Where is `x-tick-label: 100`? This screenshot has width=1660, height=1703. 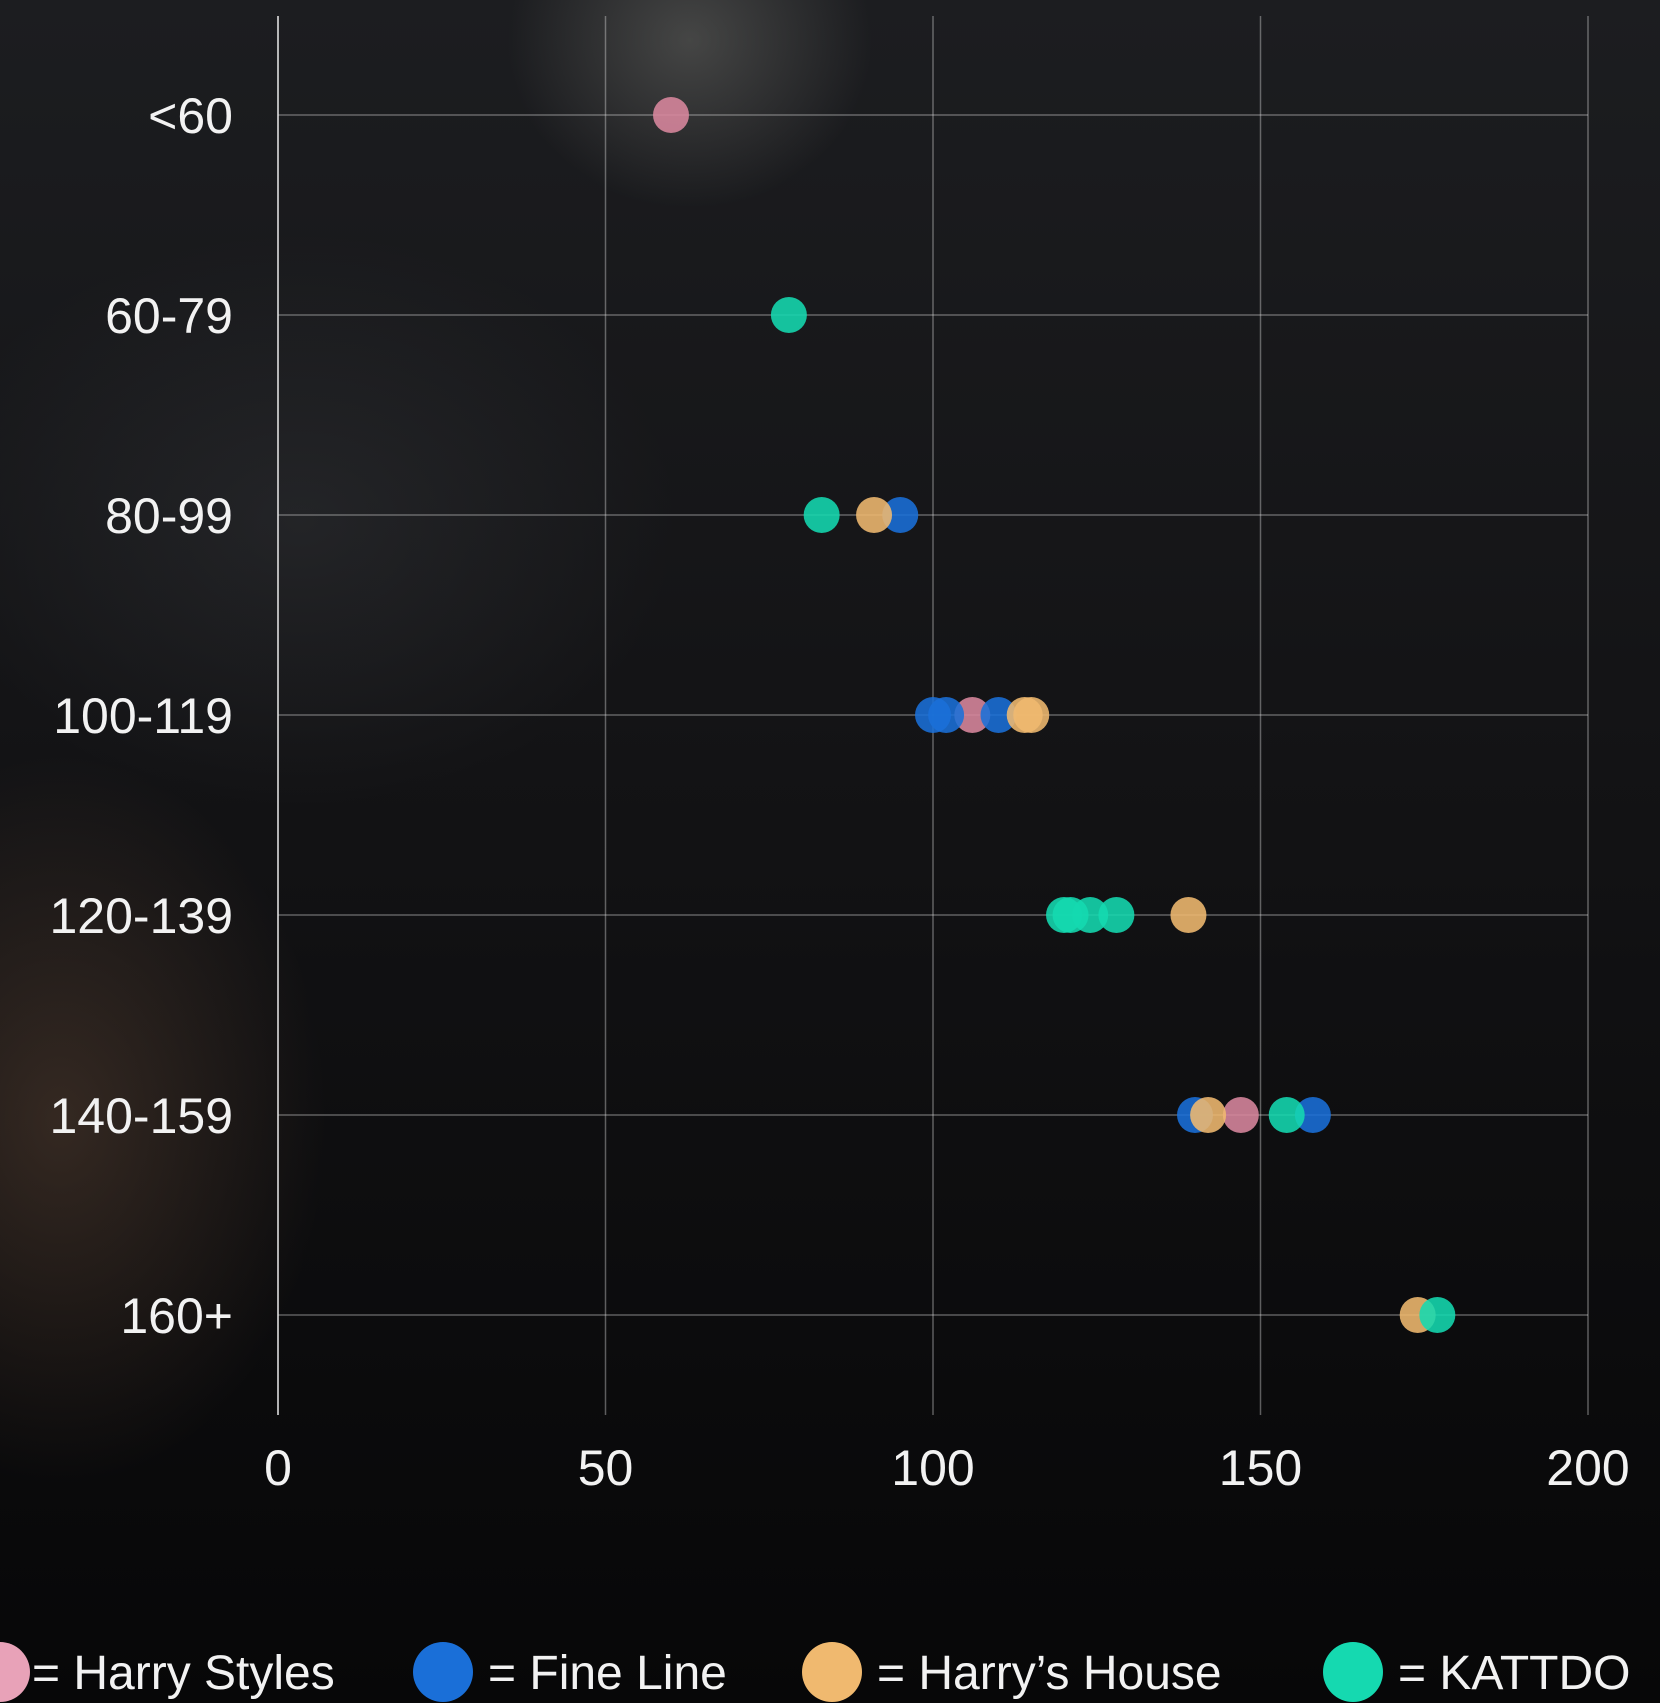 x-tick-label: 100 is located at coordinates (932, 1468).